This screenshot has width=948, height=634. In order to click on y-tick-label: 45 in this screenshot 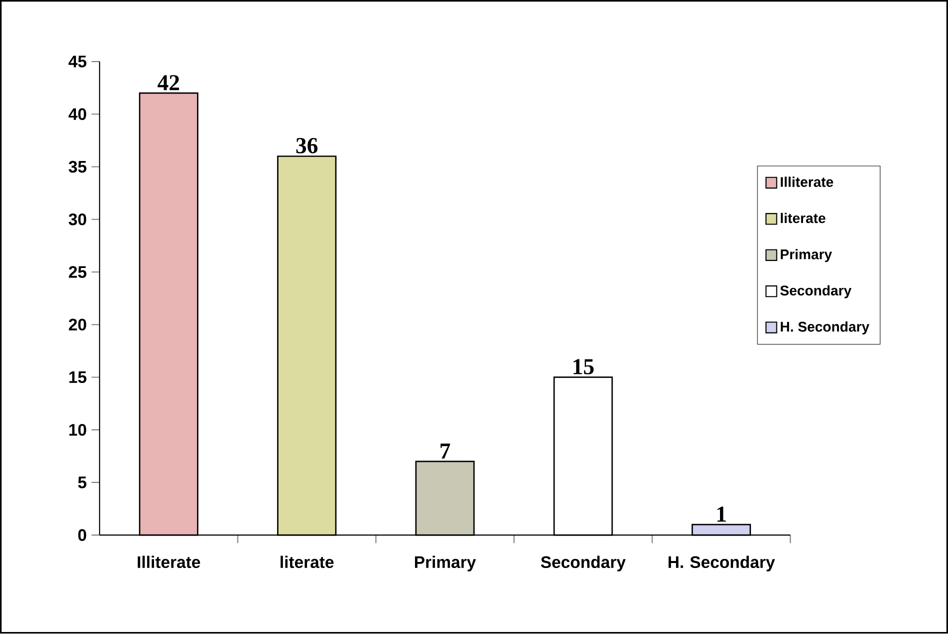, I will do `click(77, 62)`.